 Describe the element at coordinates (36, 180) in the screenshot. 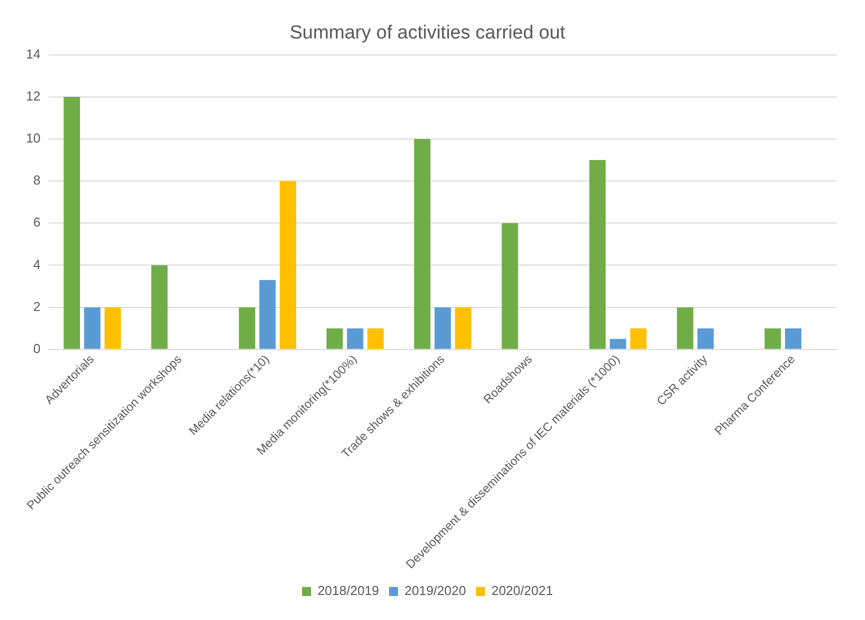

I see `y-tick-label: 8` at that location.